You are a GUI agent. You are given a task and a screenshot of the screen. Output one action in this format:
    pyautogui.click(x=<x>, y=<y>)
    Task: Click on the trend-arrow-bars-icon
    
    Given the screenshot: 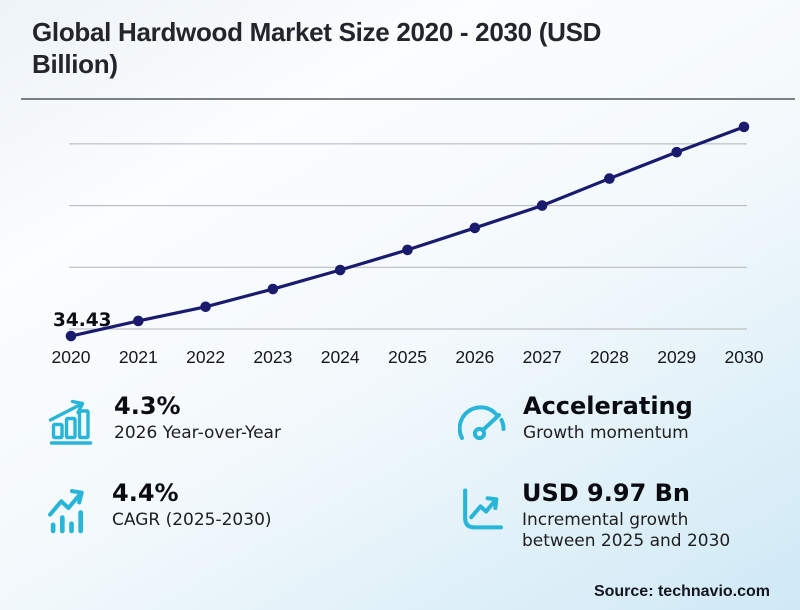 What is the action you would take?
    pyautogui.click(x=71, y=510)
    